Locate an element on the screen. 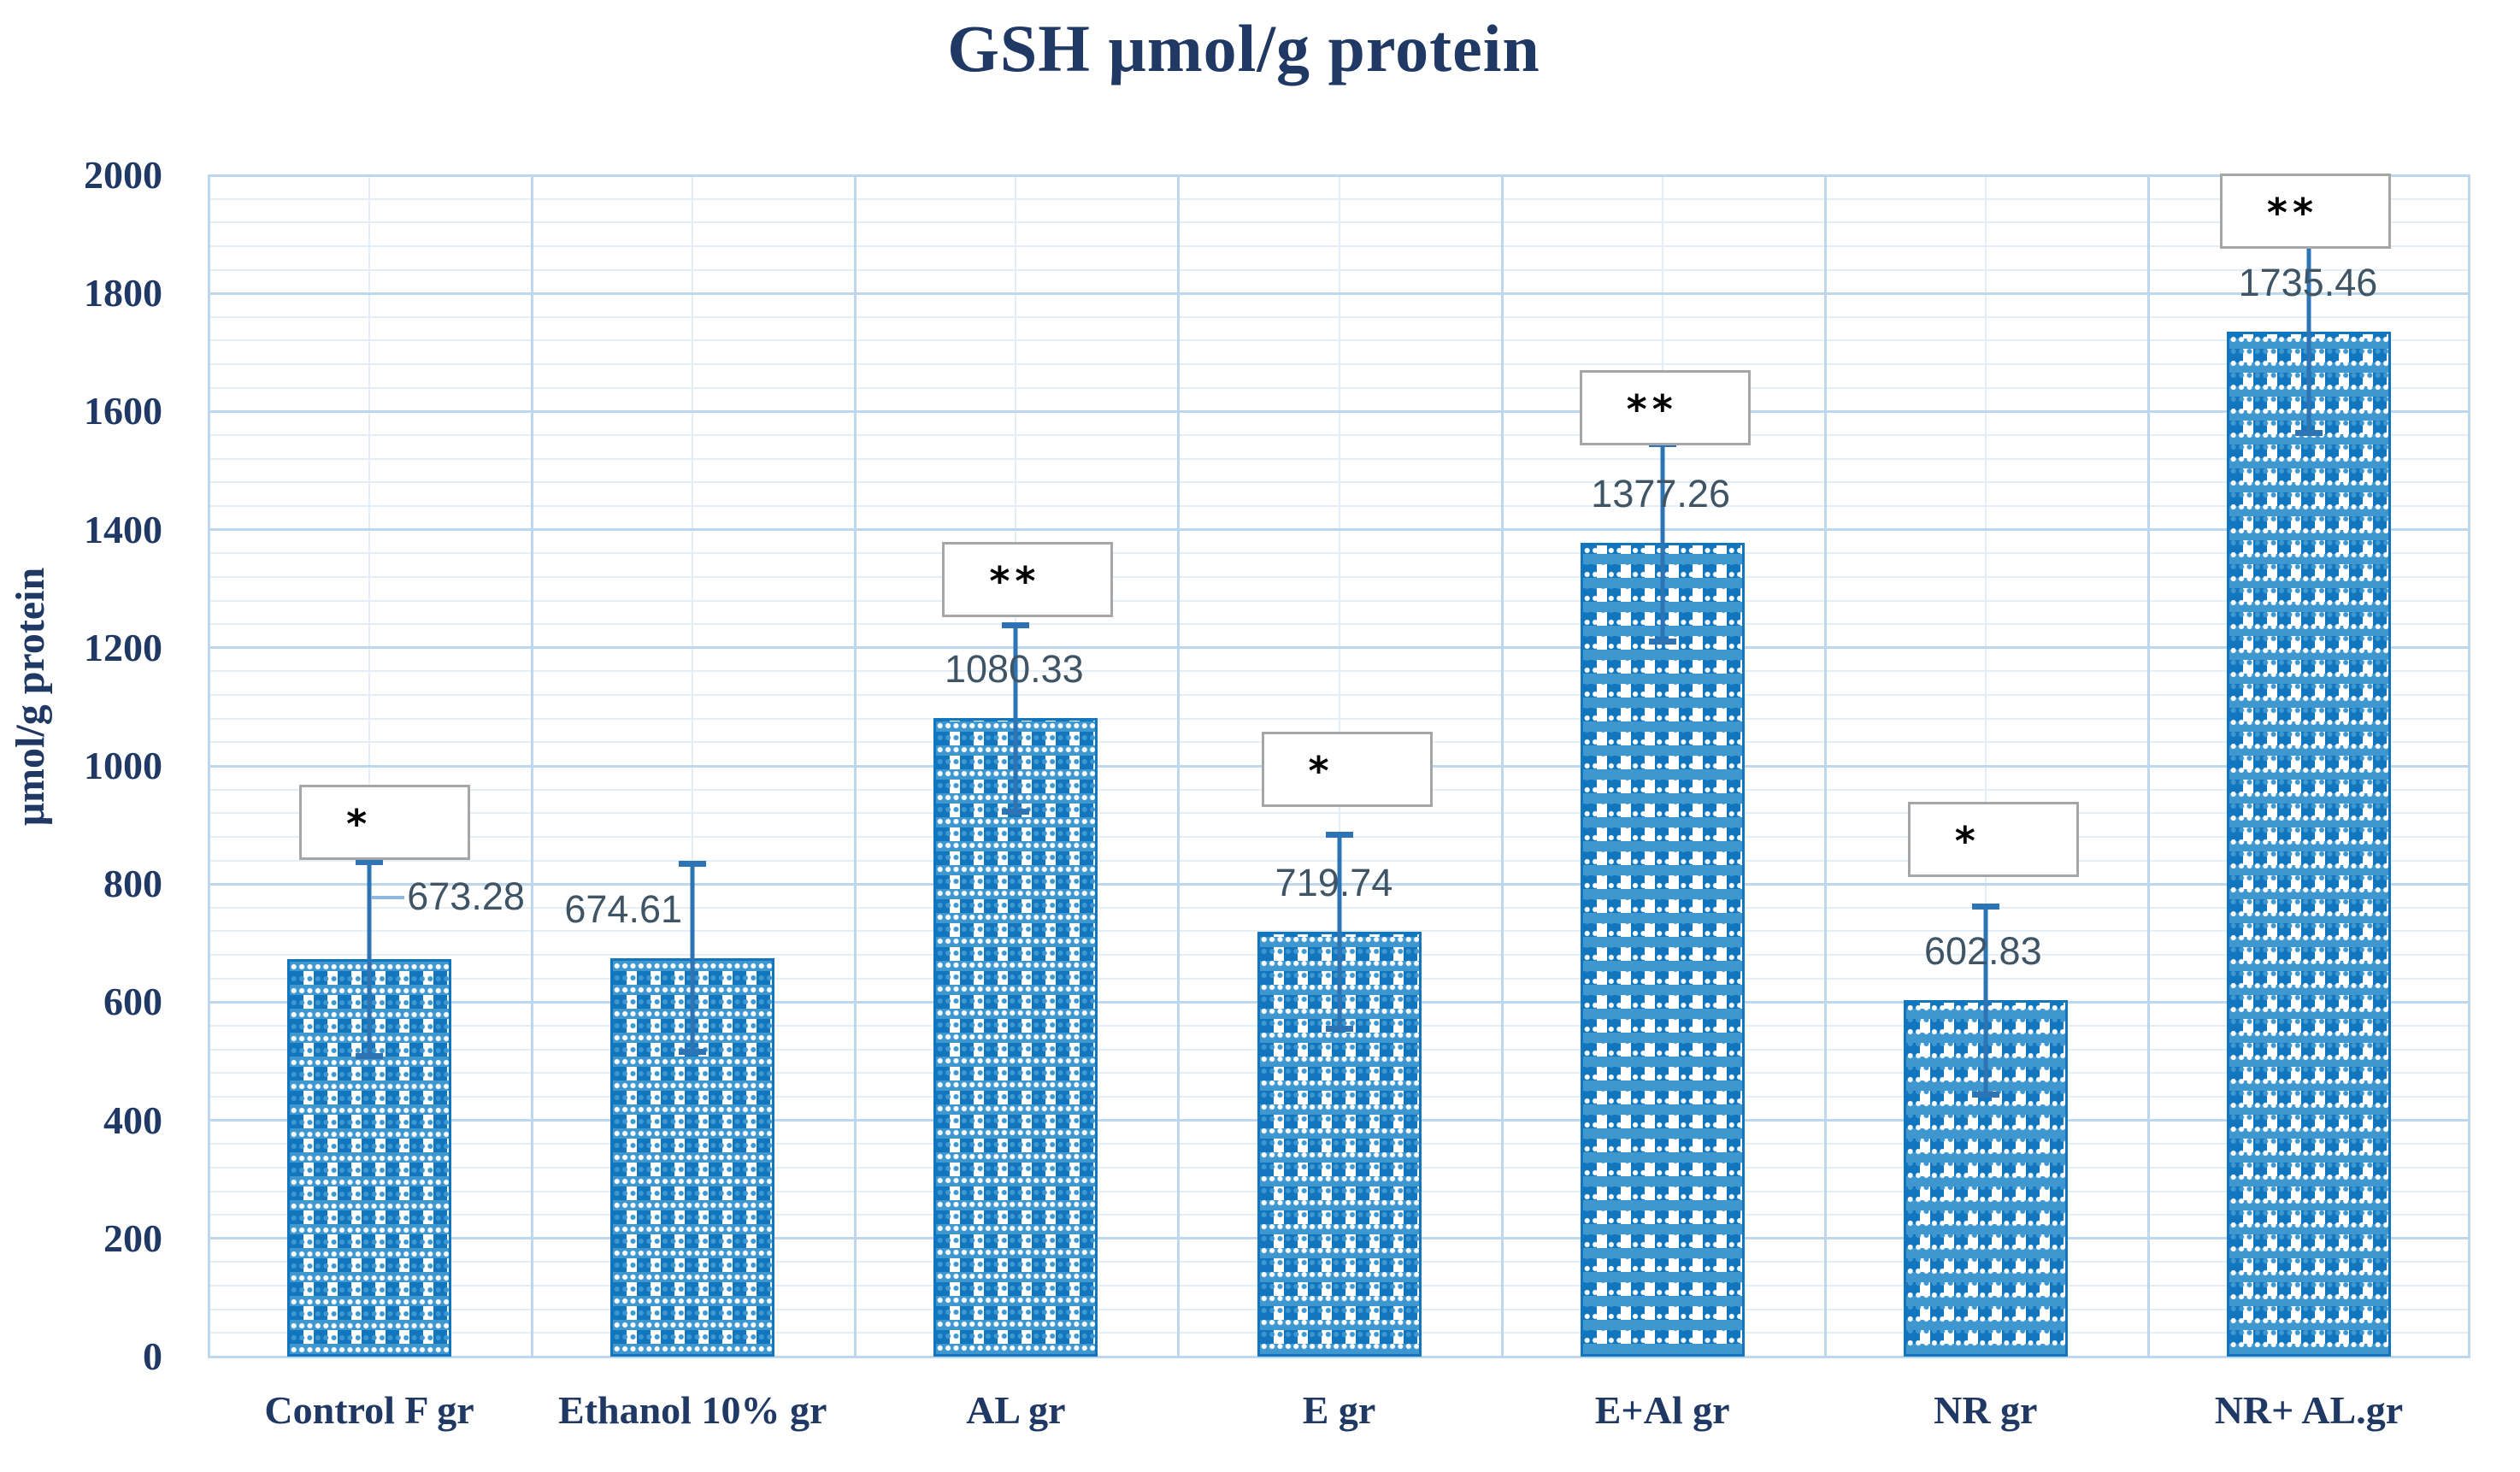 The image size is (2520, 1472). x-tick-label: NR gr is located at coordinates (1986, 1410).